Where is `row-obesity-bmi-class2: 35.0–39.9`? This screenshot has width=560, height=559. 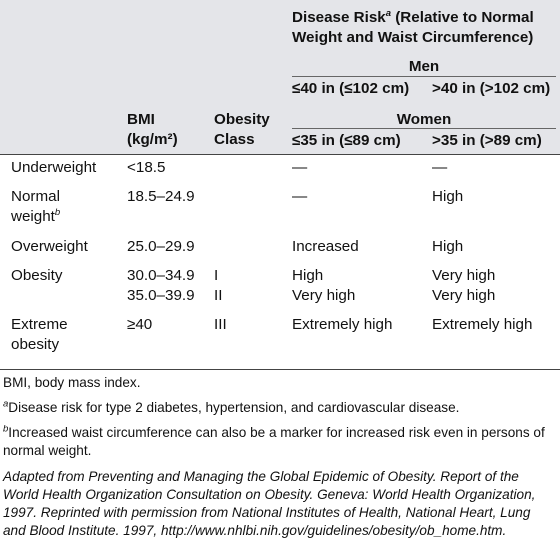
row-obesity-bmi-class2: 35.0–39.9 is located at coordinates (161, 295).